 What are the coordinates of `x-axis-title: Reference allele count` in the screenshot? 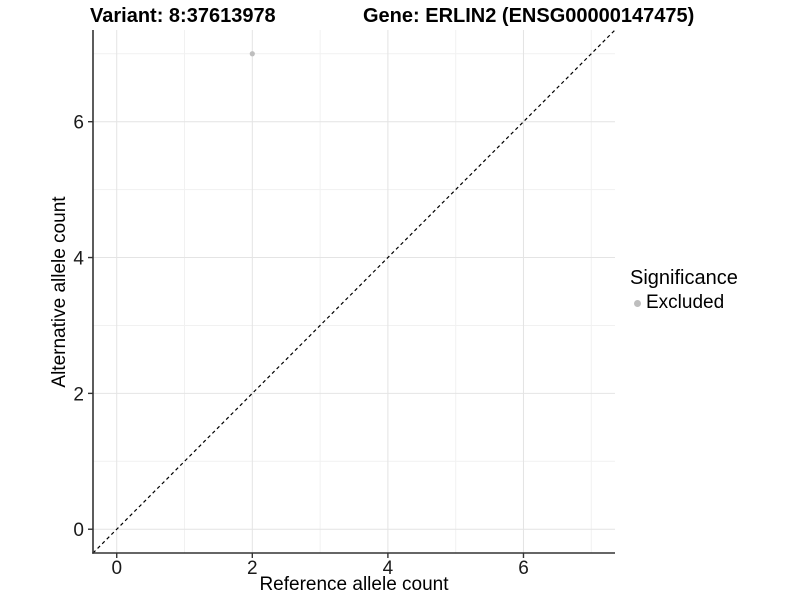 It's located at (354, 584).